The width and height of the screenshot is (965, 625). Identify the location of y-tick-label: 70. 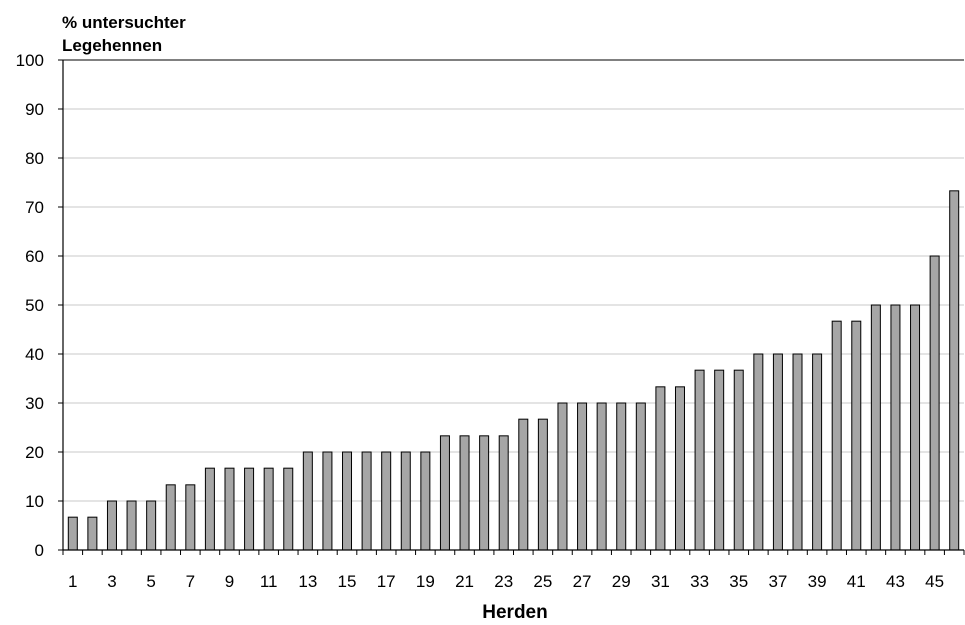
(34, 207).